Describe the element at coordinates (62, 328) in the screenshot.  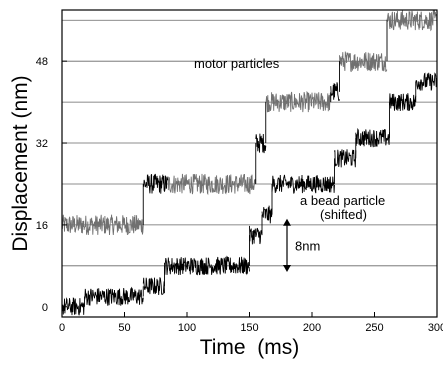
I see `x-tick-label: 0` at that location.